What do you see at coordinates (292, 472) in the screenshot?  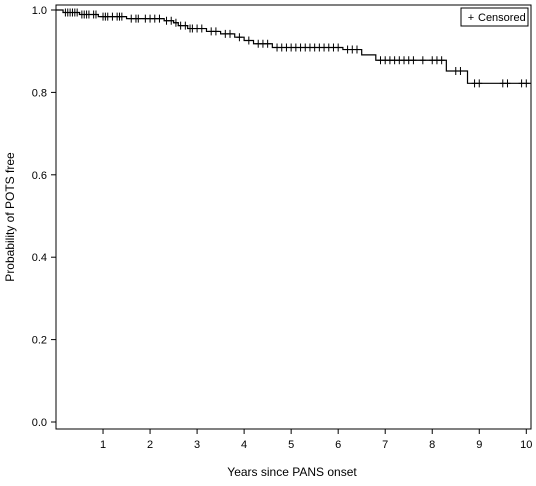 I see `x-axis-title: Years since PANS onset` at bounding box center [292, 472].